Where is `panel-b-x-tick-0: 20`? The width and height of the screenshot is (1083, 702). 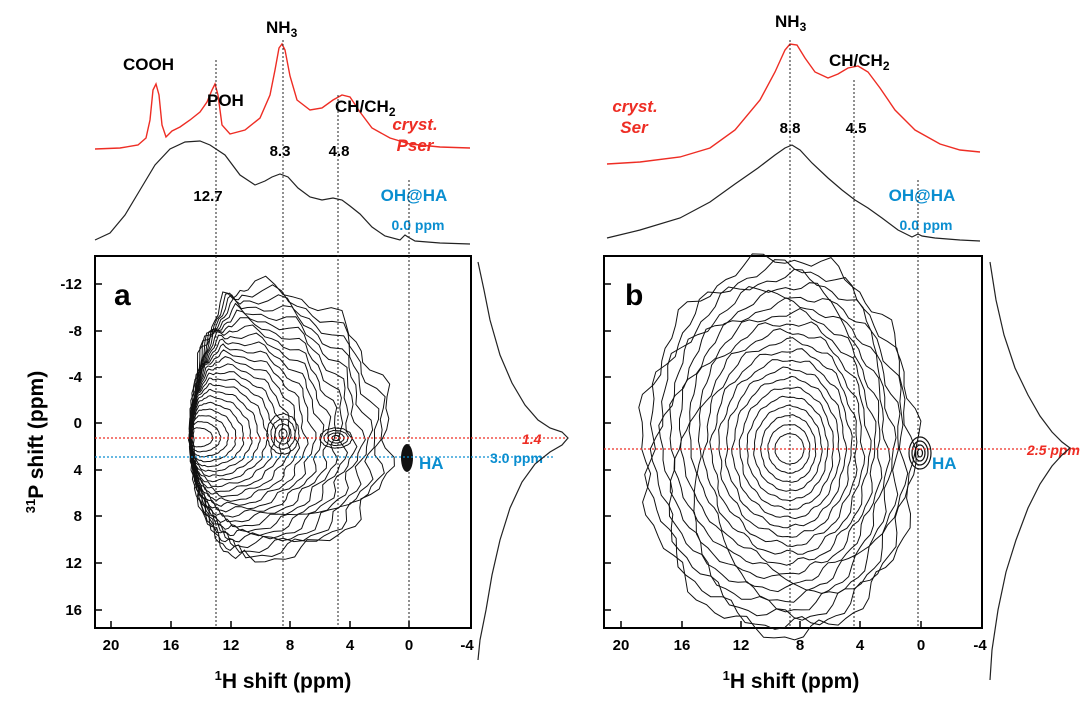
panel-b-x-tick-0: 20 is located at coordinates (621, 645).